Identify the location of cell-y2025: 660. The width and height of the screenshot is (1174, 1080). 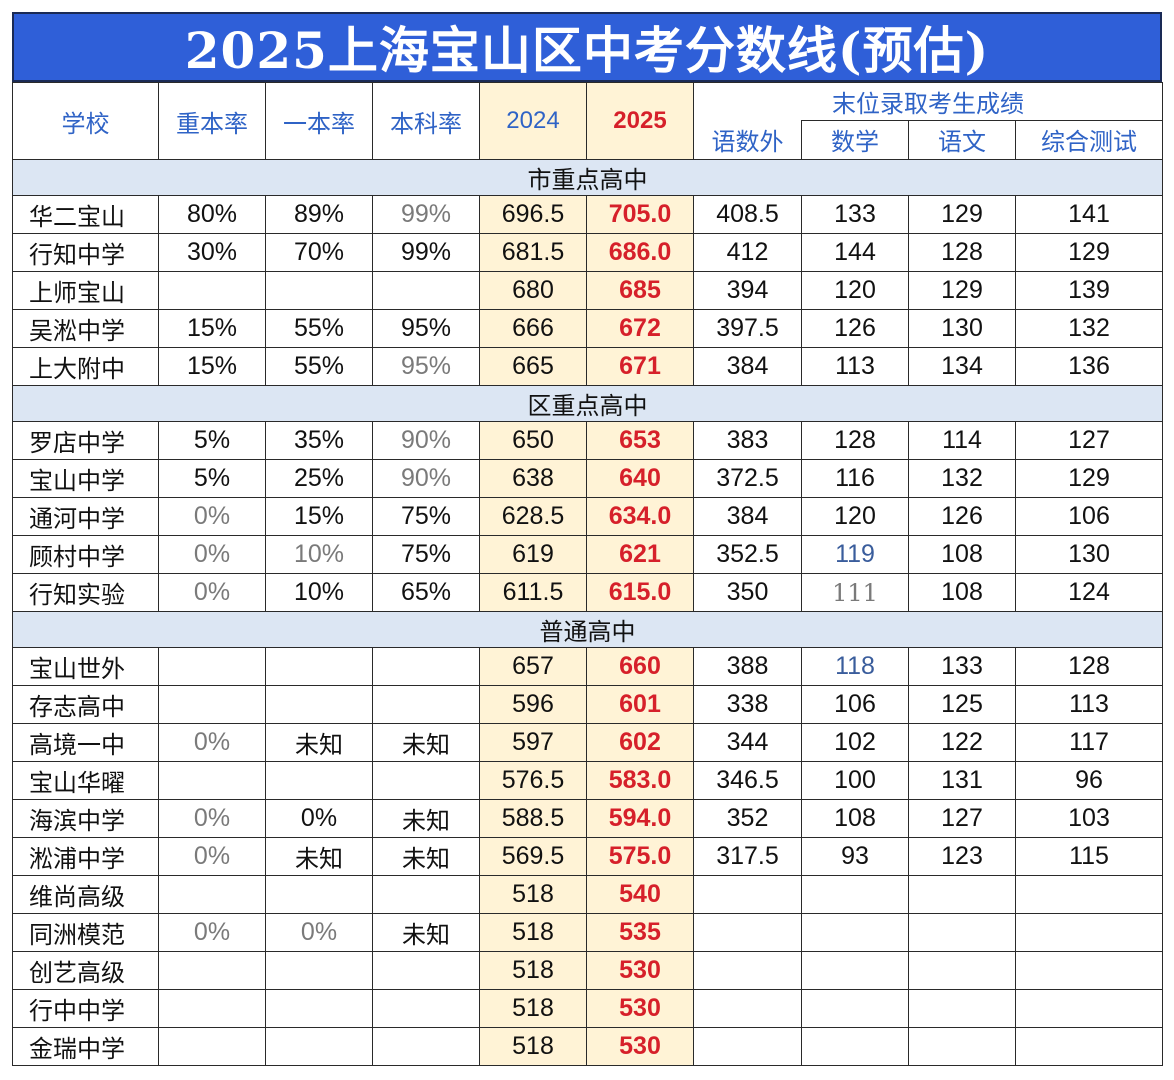
(640, 666).